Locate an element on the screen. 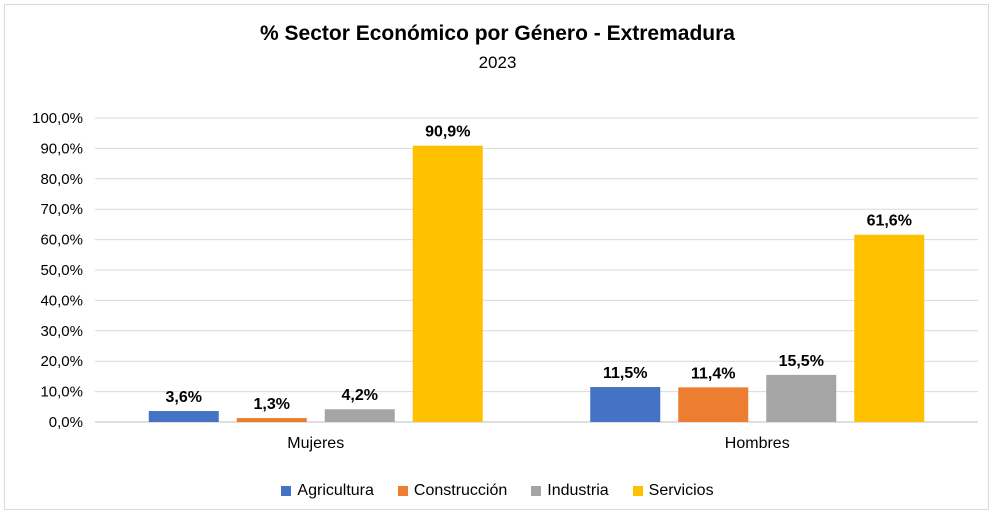 The width and height of the screenshot is (995, 516). data-label: 11,4% is located at coordinates (713, 373).